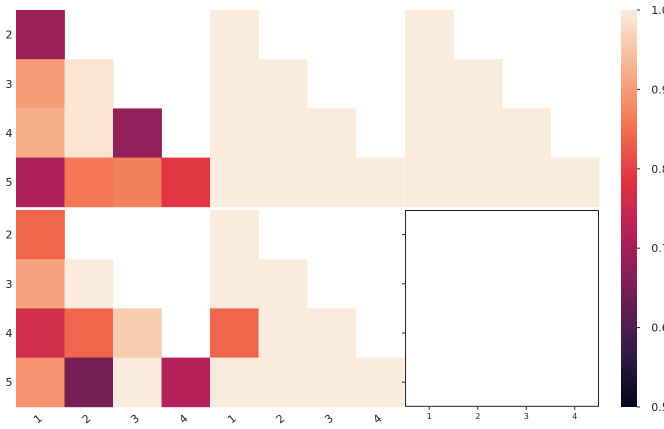 This screenshot has height=429, width=664. I want to click on x-tick-label-small: 1, so click(429, 416).